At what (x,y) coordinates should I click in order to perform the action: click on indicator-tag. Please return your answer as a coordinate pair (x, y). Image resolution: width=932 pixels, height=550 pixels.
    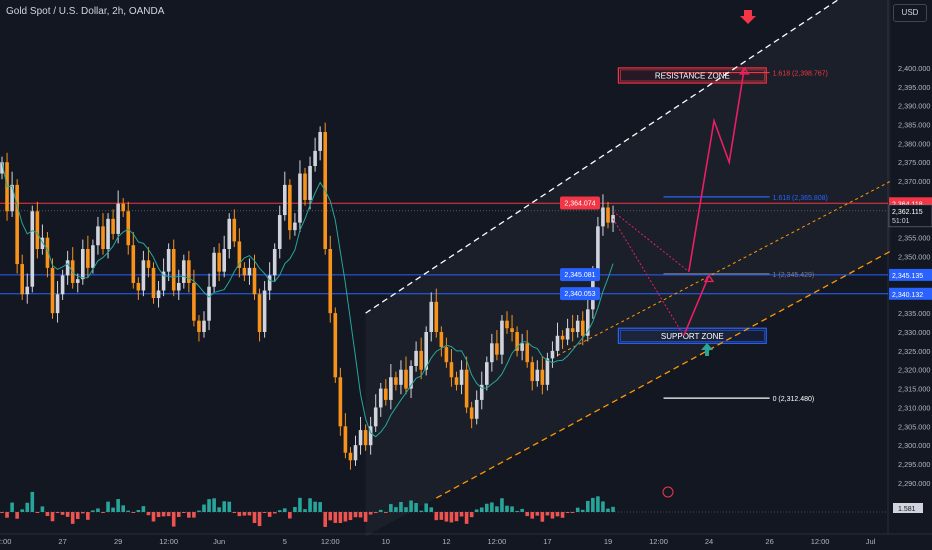
    Looking at the image, I should click on (908, 508).